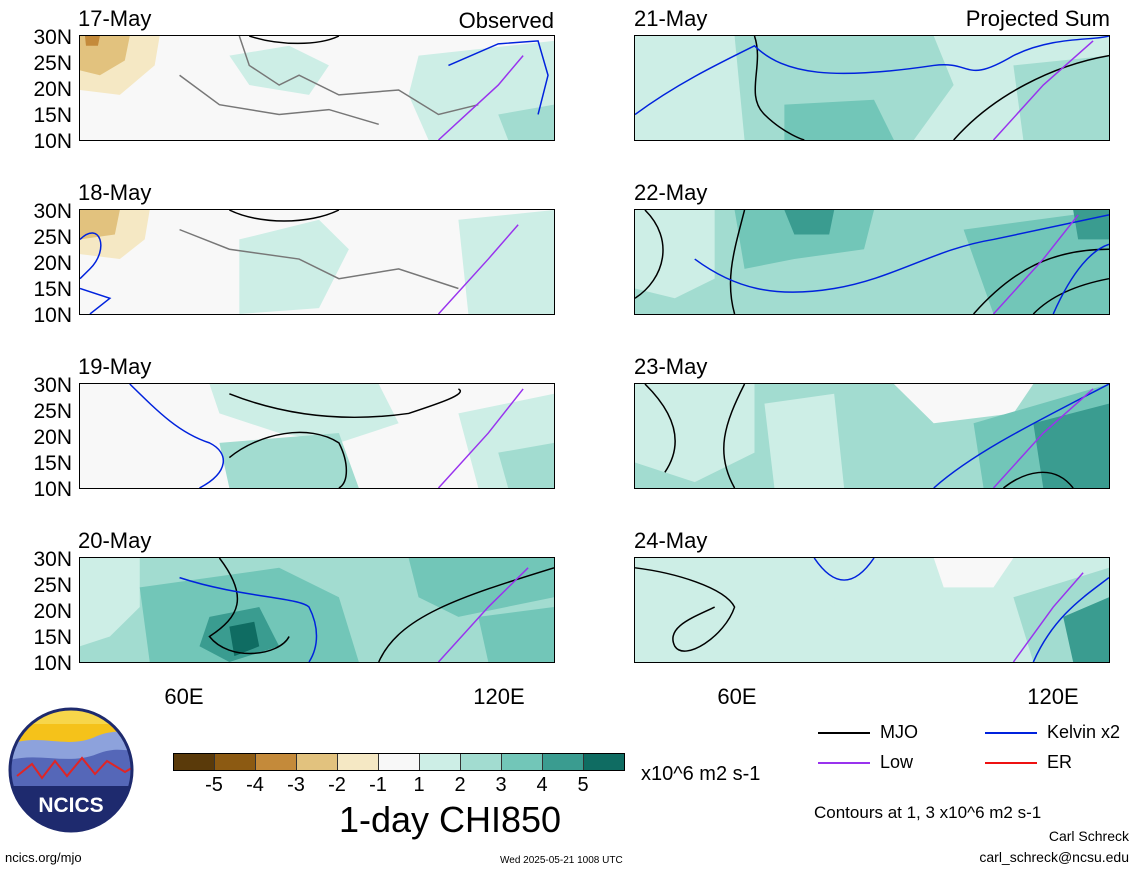  I want to click on contours-note: Contours at 1, 3 x10^6 m2 s-1, so click(928, 812).